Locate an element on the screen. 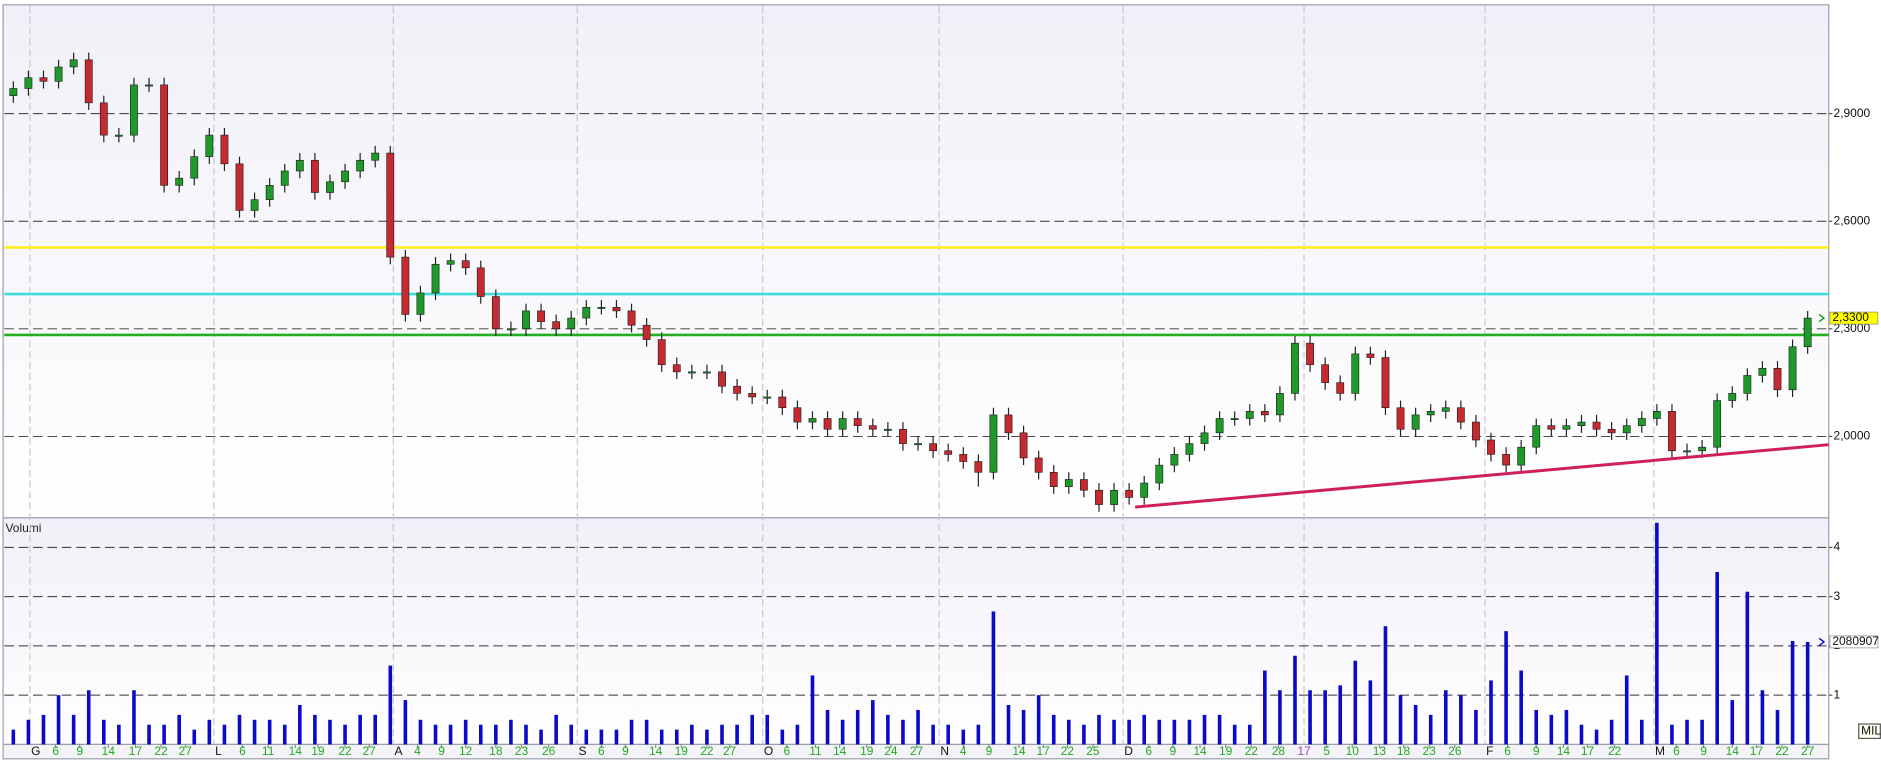 The height and width of the screenshot is (760, 1881). price-tick-label: 2,3000 is located at coordinates (1852, 328).